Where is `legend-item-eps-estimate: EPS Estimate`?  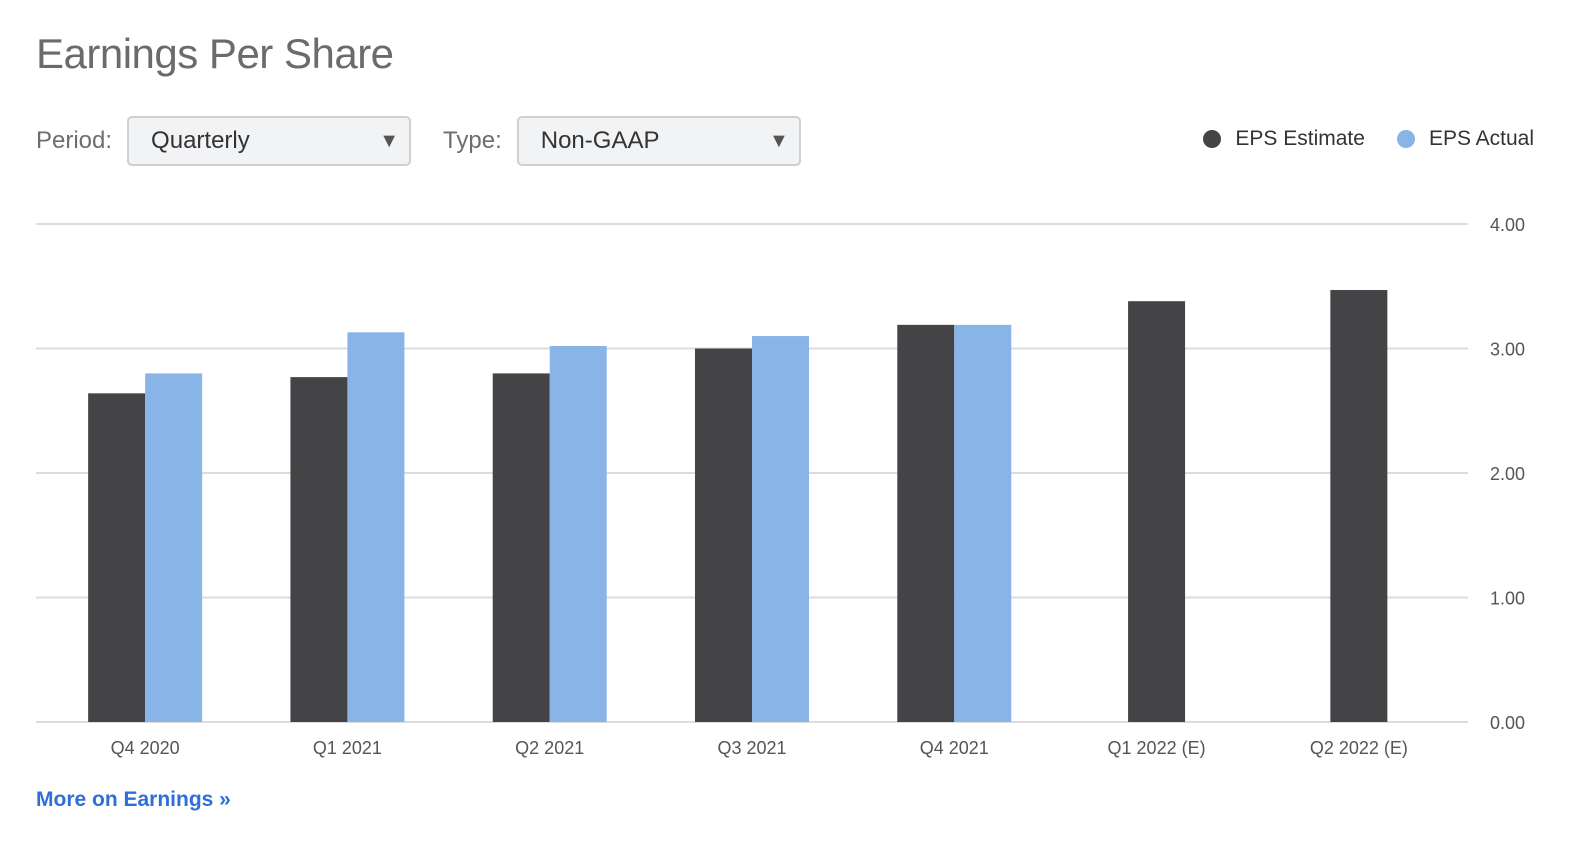 legend-item-eps-estimate: EPS Estimate is located at coordinates (1284, 139).